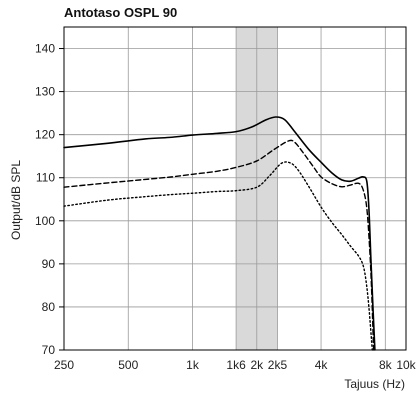 This screenshot has height=396, width=419. I want to click on y-tick-label-80: 80, so click(49, 307).